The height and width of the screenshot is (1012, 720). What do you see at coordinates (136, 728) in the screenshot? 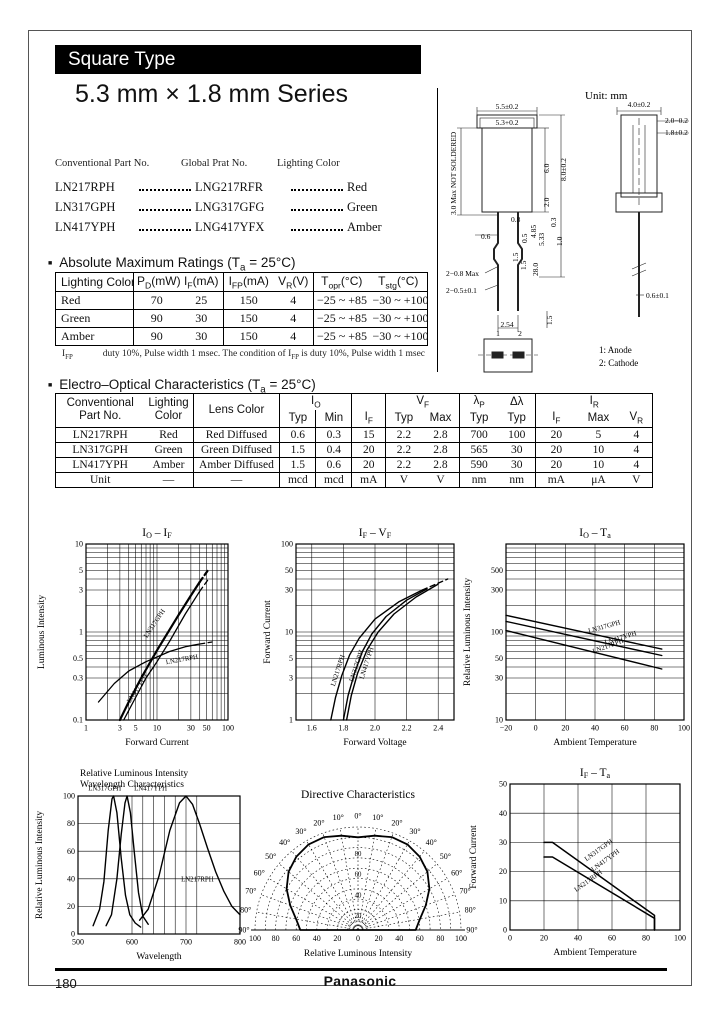
I see `x-tick-label: 5` at bounding box center [136, 728].